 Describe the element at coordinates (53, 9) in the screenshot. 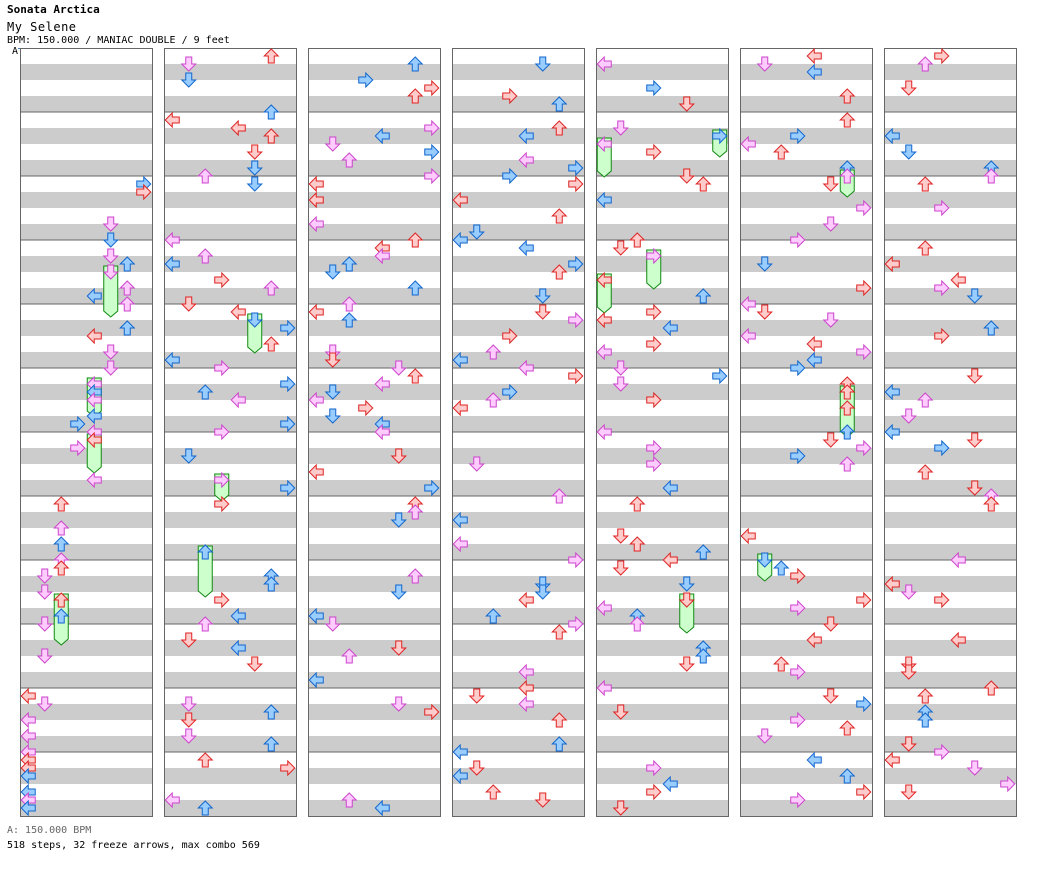

I see `artist-name: Sonata Arctica` at that location.